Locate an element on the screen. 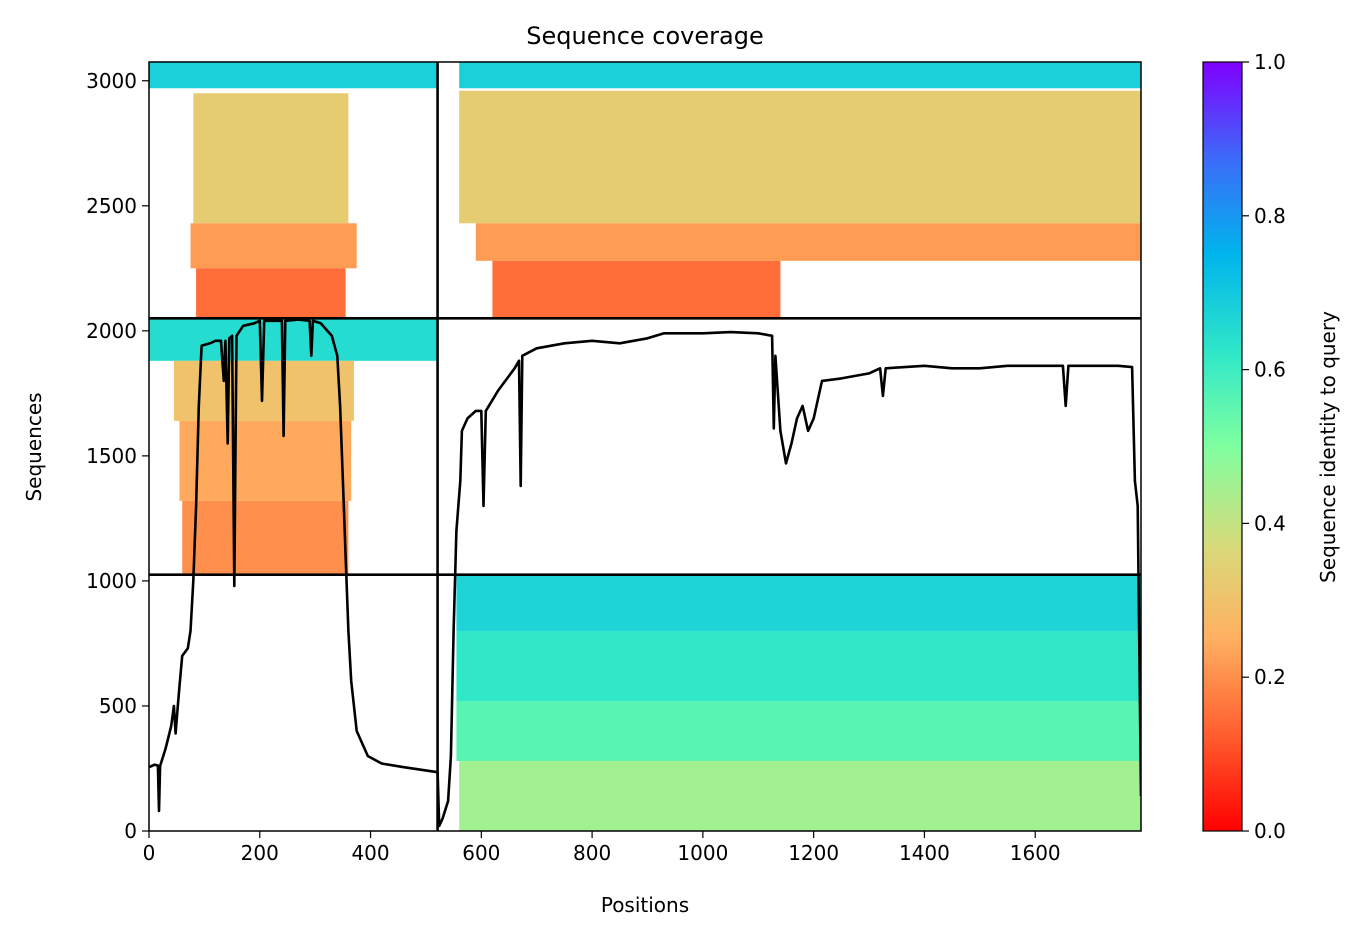  colorbar-tick-label: 0.2 is located at coordinates (1270, 677).